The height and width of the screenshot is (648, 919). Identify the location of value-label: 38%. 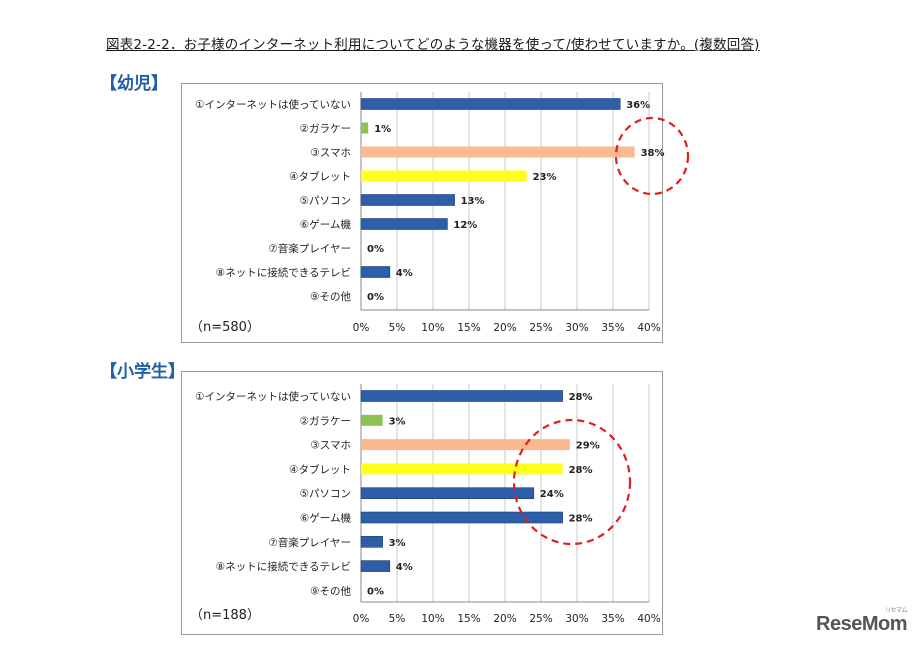
(653, 153).